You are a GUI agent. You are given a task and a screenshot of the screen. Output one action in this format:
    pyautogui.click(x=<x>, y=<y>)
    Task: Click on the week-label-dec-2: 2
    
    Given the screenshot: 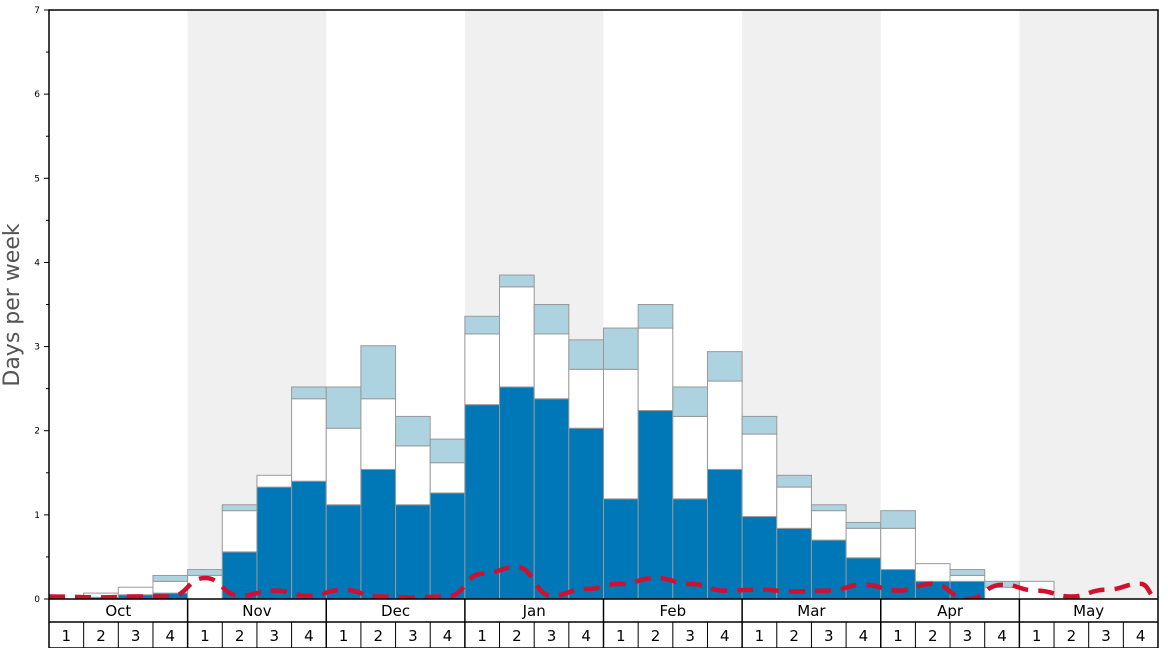 What is the action you would take?
    pyautogui.click(x=378, y=636)
    